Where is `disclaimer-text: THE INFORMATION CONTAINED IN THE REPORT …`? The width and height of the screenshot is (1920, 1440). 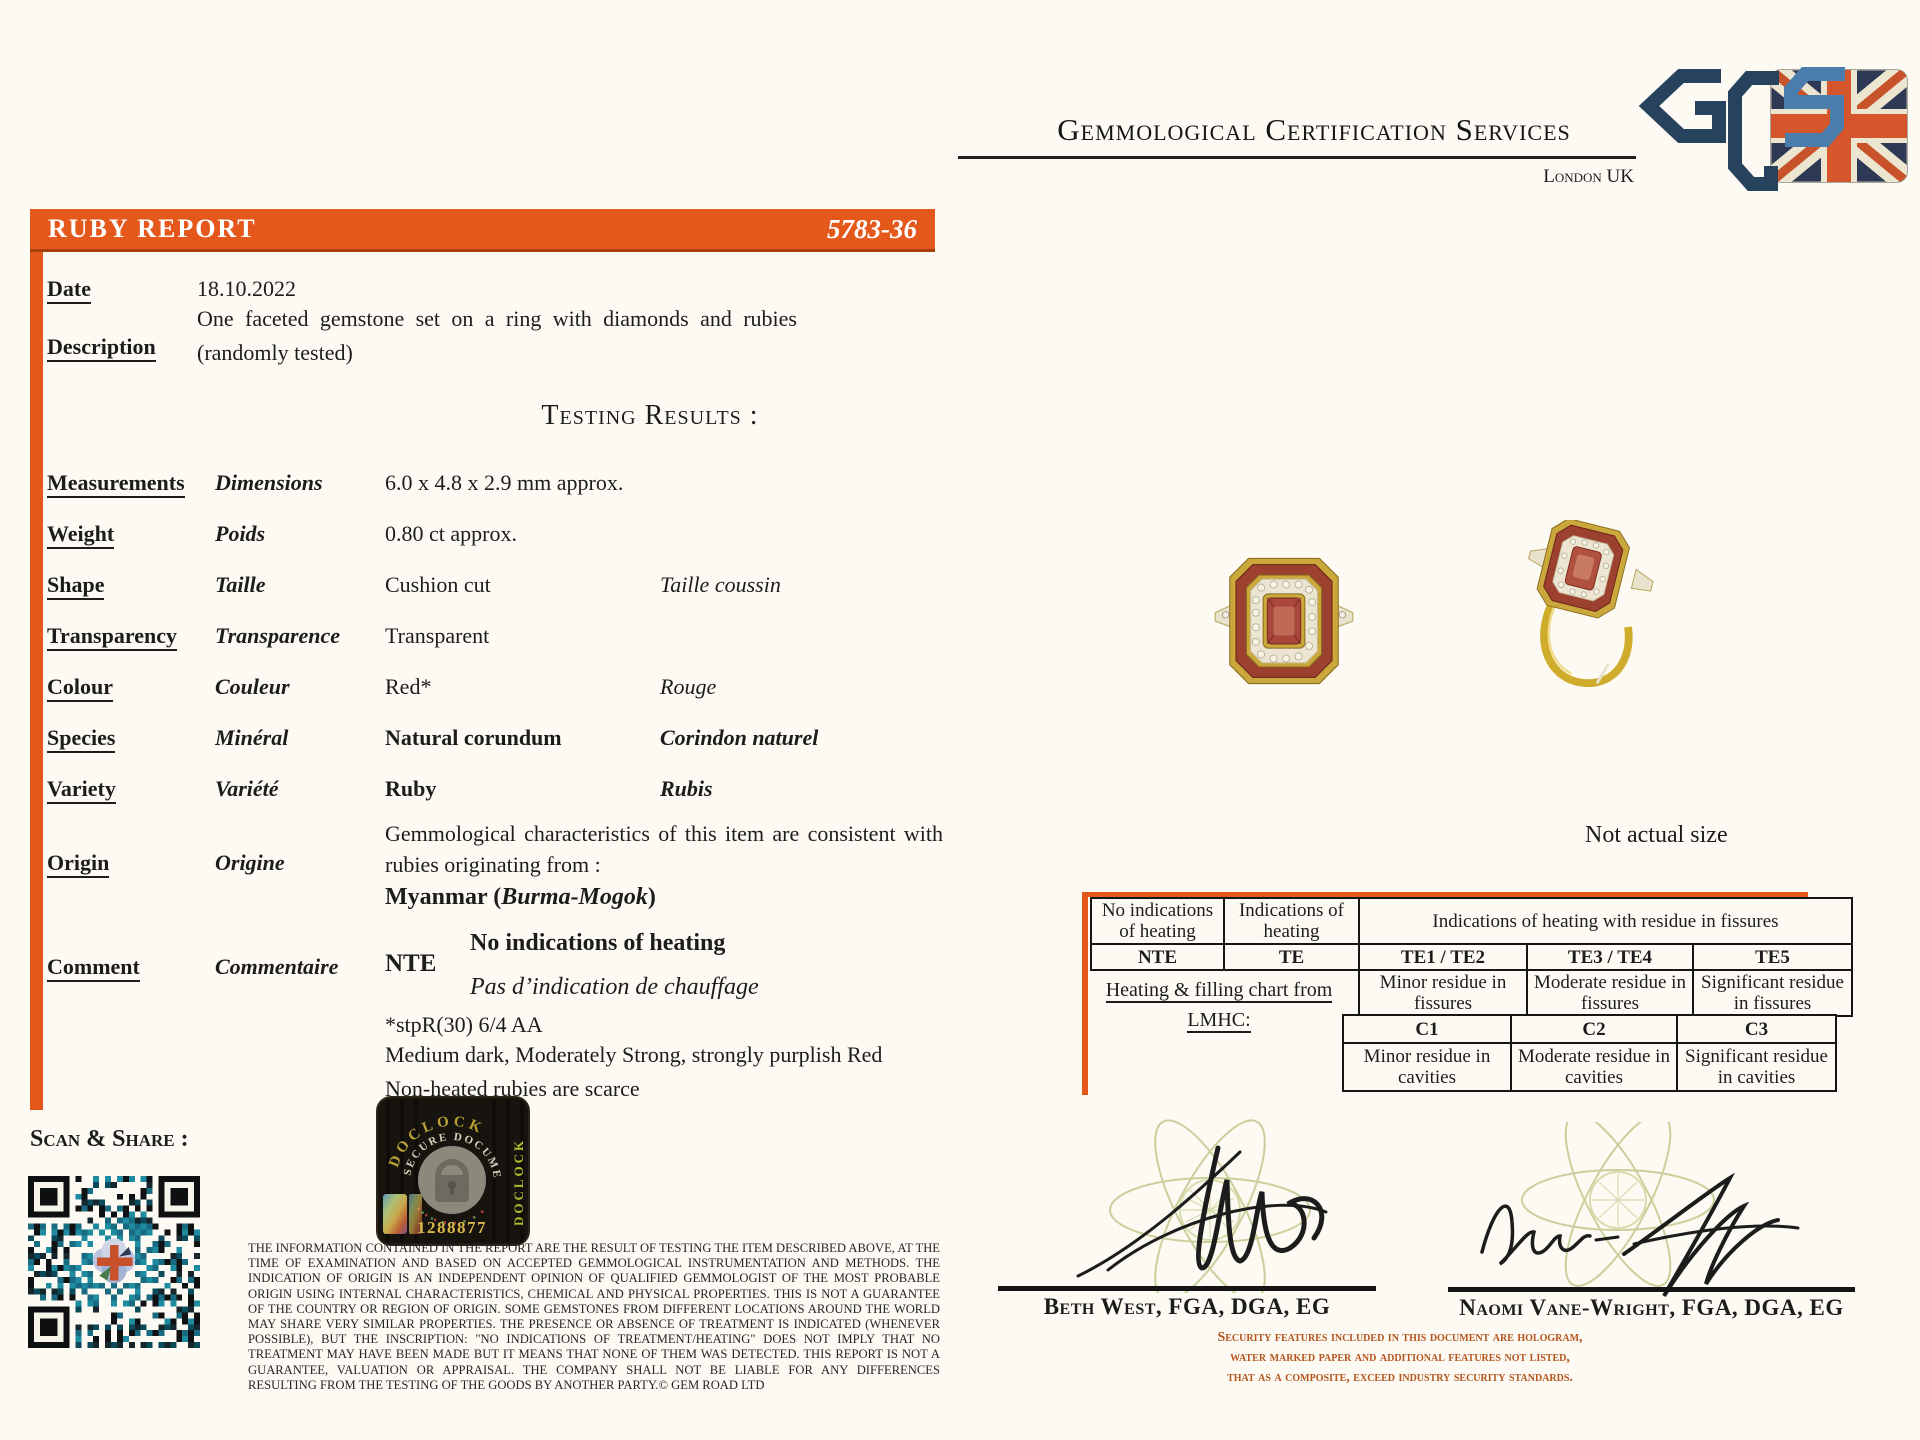
disclaimer-text: THE INFORMATION CONTAINED IN THE REPORT … is located at coordinates (594, 1316).